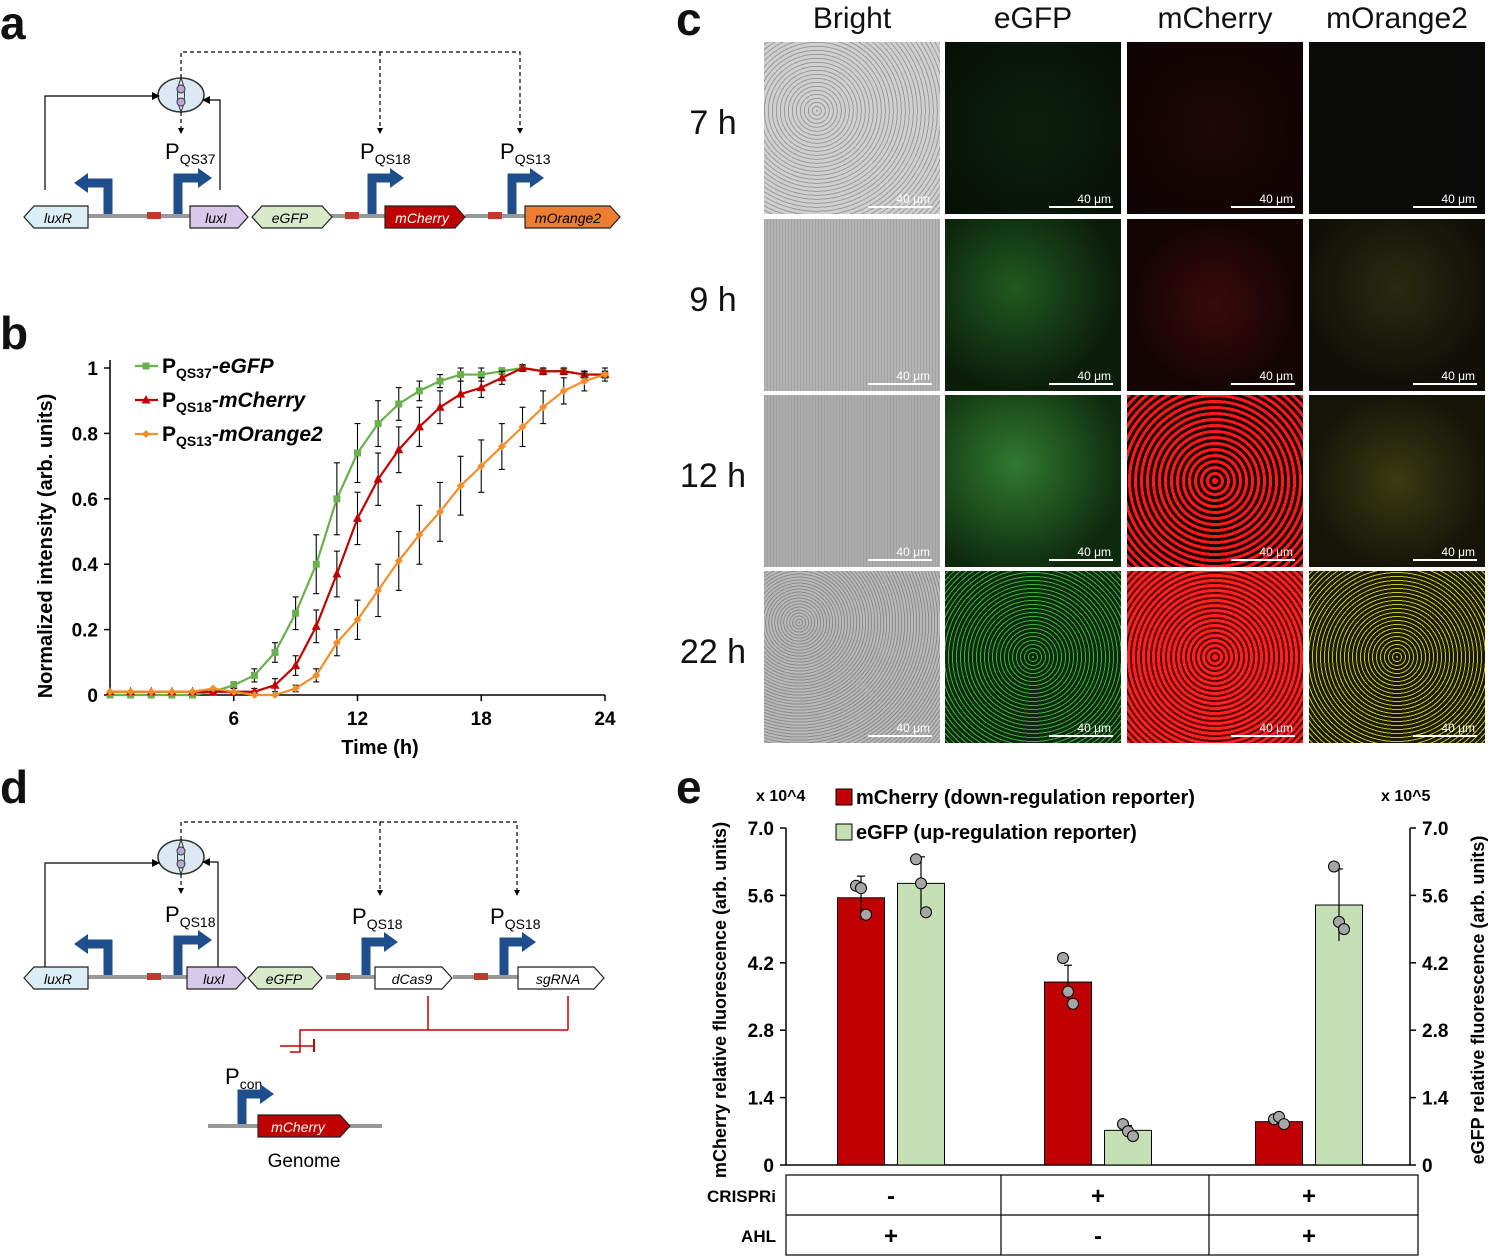 The image size is (1496, 1259). Describe the element at coordinates (1435, 829) in the screenshot. I see `y-tick-label-right: 7.0` at that location.